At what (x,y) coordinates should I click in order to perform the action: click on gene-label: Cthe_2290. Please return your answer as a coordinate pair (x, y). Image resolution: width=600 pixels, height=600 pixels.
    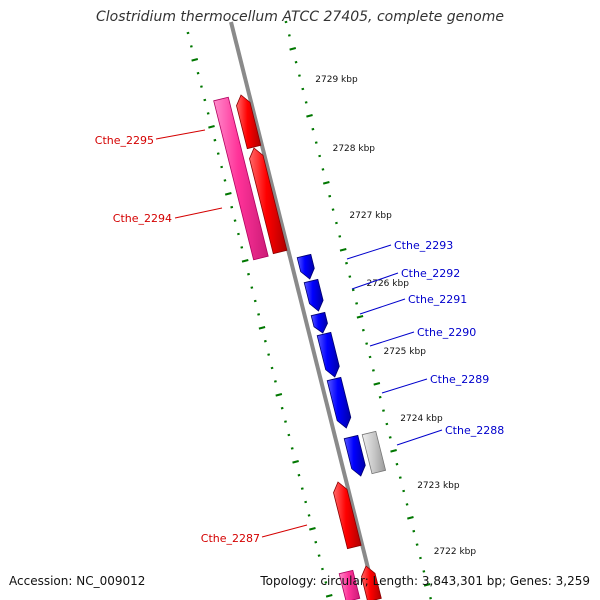
    Looking at the image, I should click on (446, 332).